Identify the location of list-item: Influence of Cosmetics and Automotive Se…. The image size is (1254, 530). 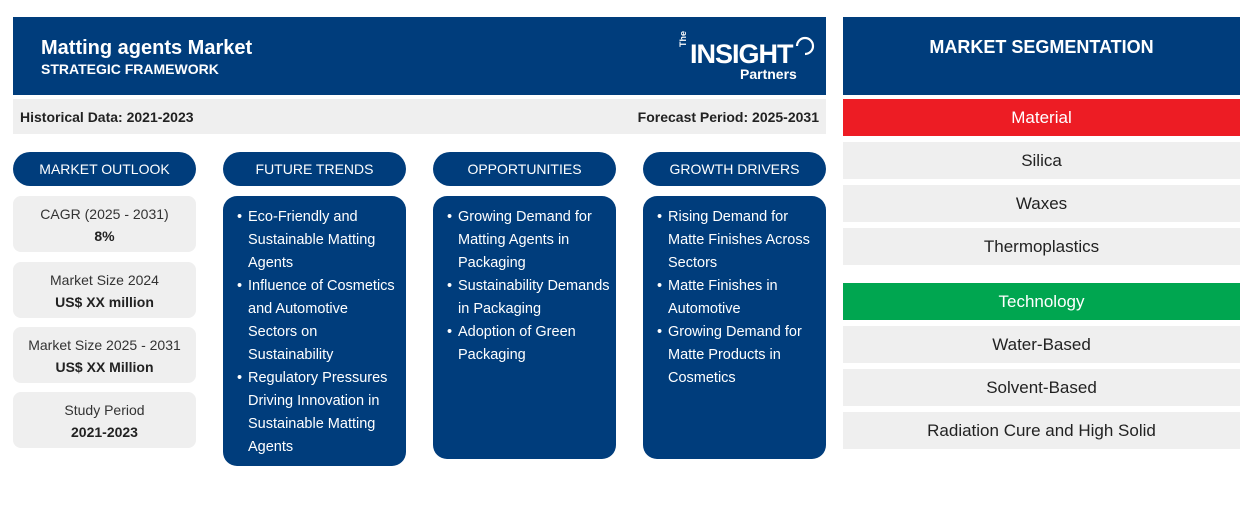
(318, 321).